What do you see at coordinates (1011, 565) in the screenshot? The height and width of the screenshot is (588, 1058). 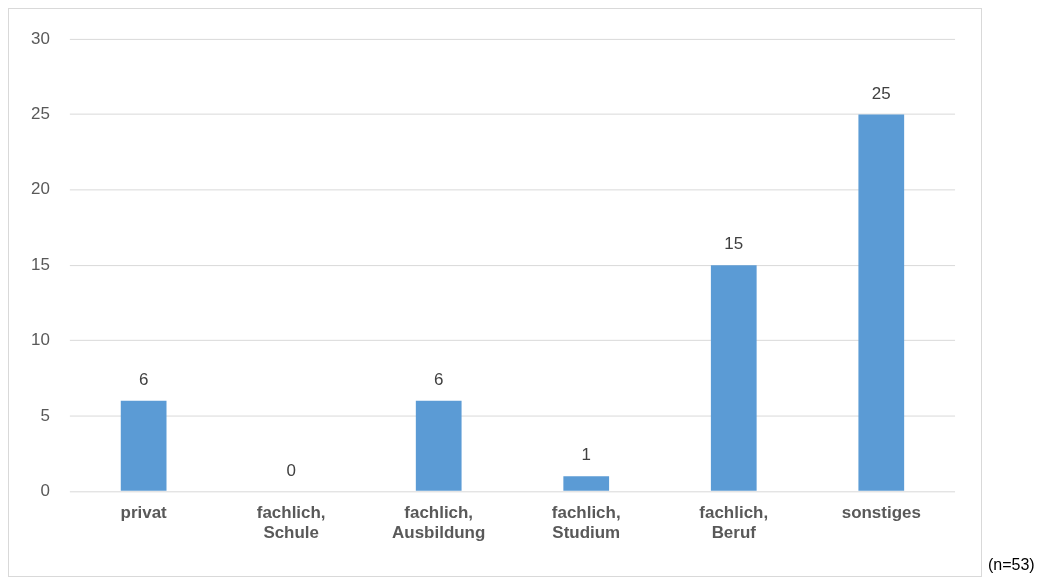 I see `text: (n=53)` at bounding box center [1011, 565].